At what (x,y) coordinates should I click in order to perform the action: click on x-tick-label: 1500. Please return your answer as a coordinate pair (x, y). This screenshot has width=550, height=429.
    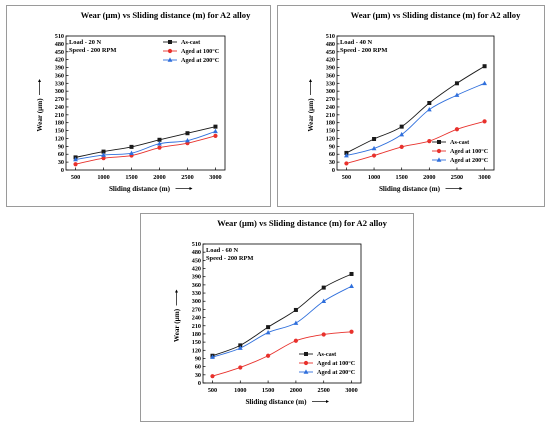
    Looking at the image, I should click on (401, 177).